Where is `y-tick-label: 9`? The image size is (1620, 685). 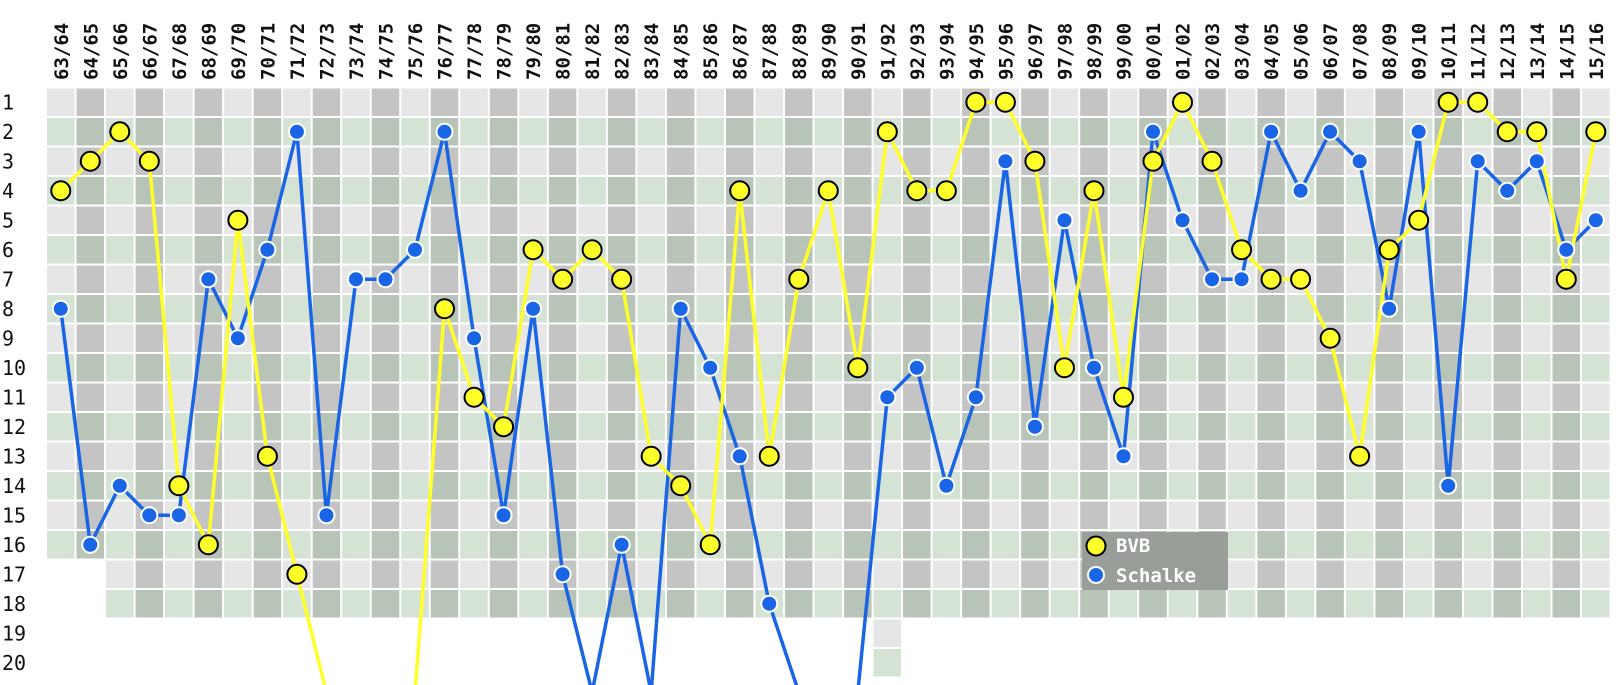 y-tick-label: 9 is located at coordinates (8, 338).